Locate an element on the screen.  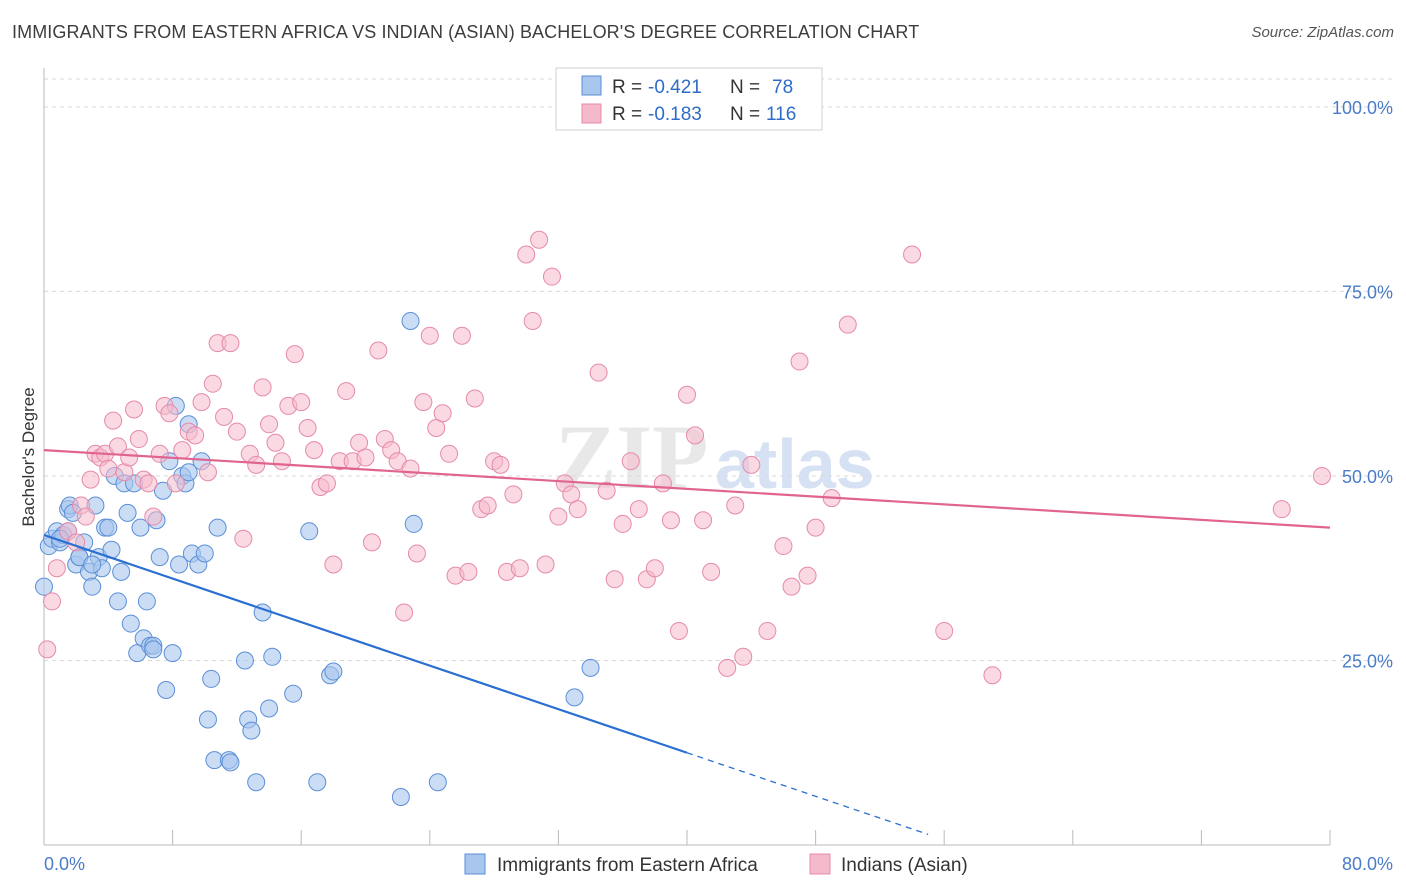
legend-n-label-2: N = is located at coordinates (745, 114).